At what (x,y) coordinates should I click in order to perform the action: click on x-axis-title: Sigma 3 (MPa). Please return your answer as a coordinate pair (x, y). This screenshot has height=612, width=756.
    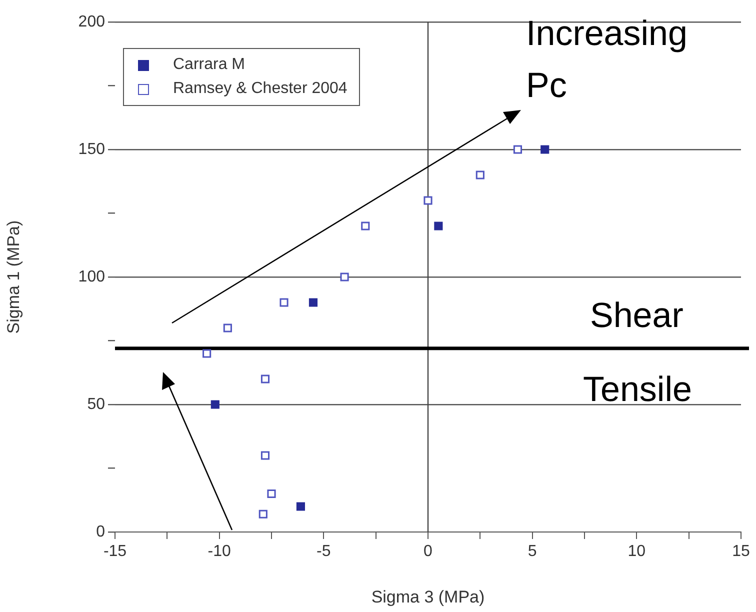
    Looking at the image, I should click on (428, 596).